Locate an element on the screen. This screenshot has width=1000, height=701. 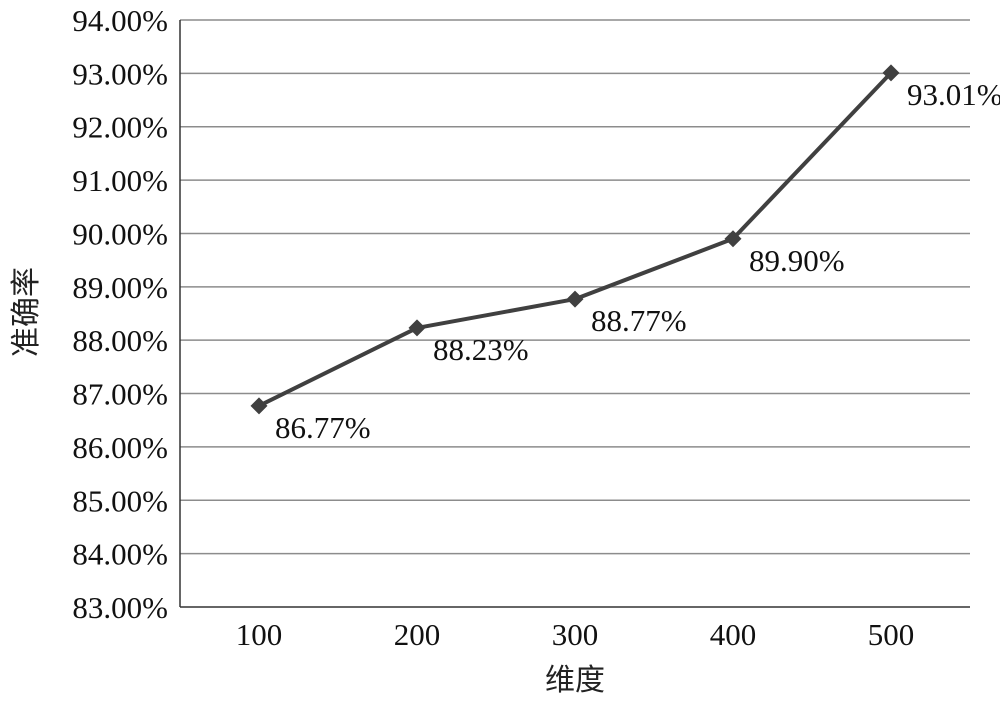
y-axis-title: 准确率 is located at coordinates (26, 312).